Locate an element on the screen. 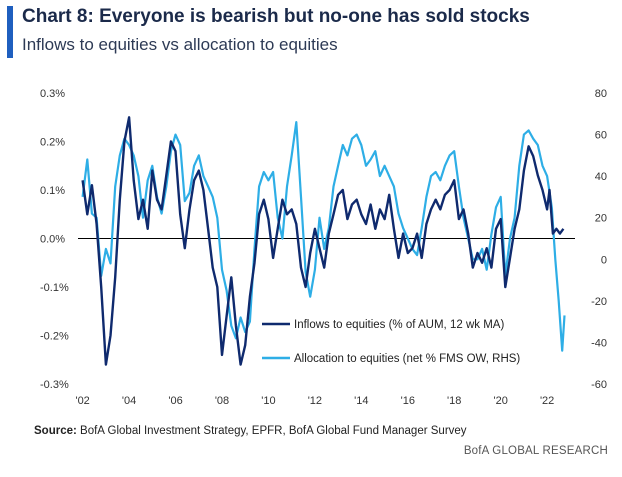 The width and height of the screenshot is (622, 477). right-tick-label: 20 is located at coordinates (601, 219).